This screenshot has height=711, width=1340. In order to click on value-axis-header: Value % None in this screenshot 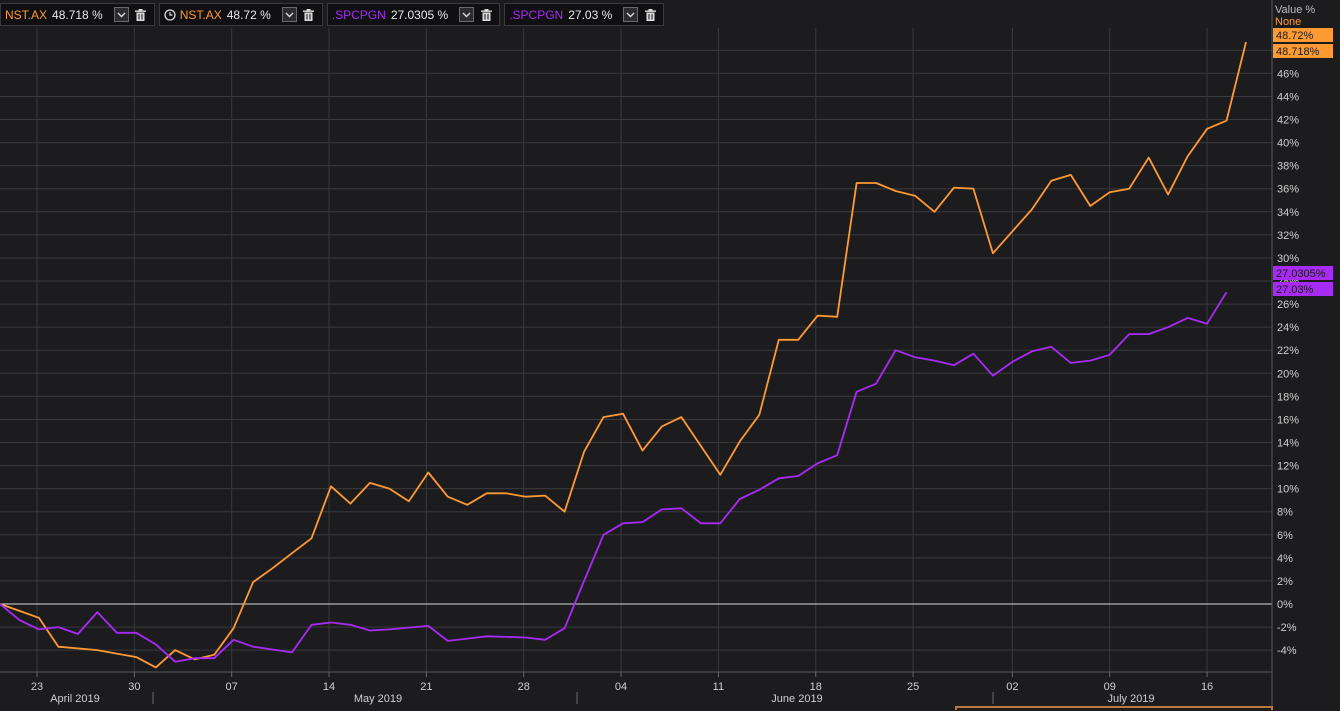, I will do `click(1295, 16)`.